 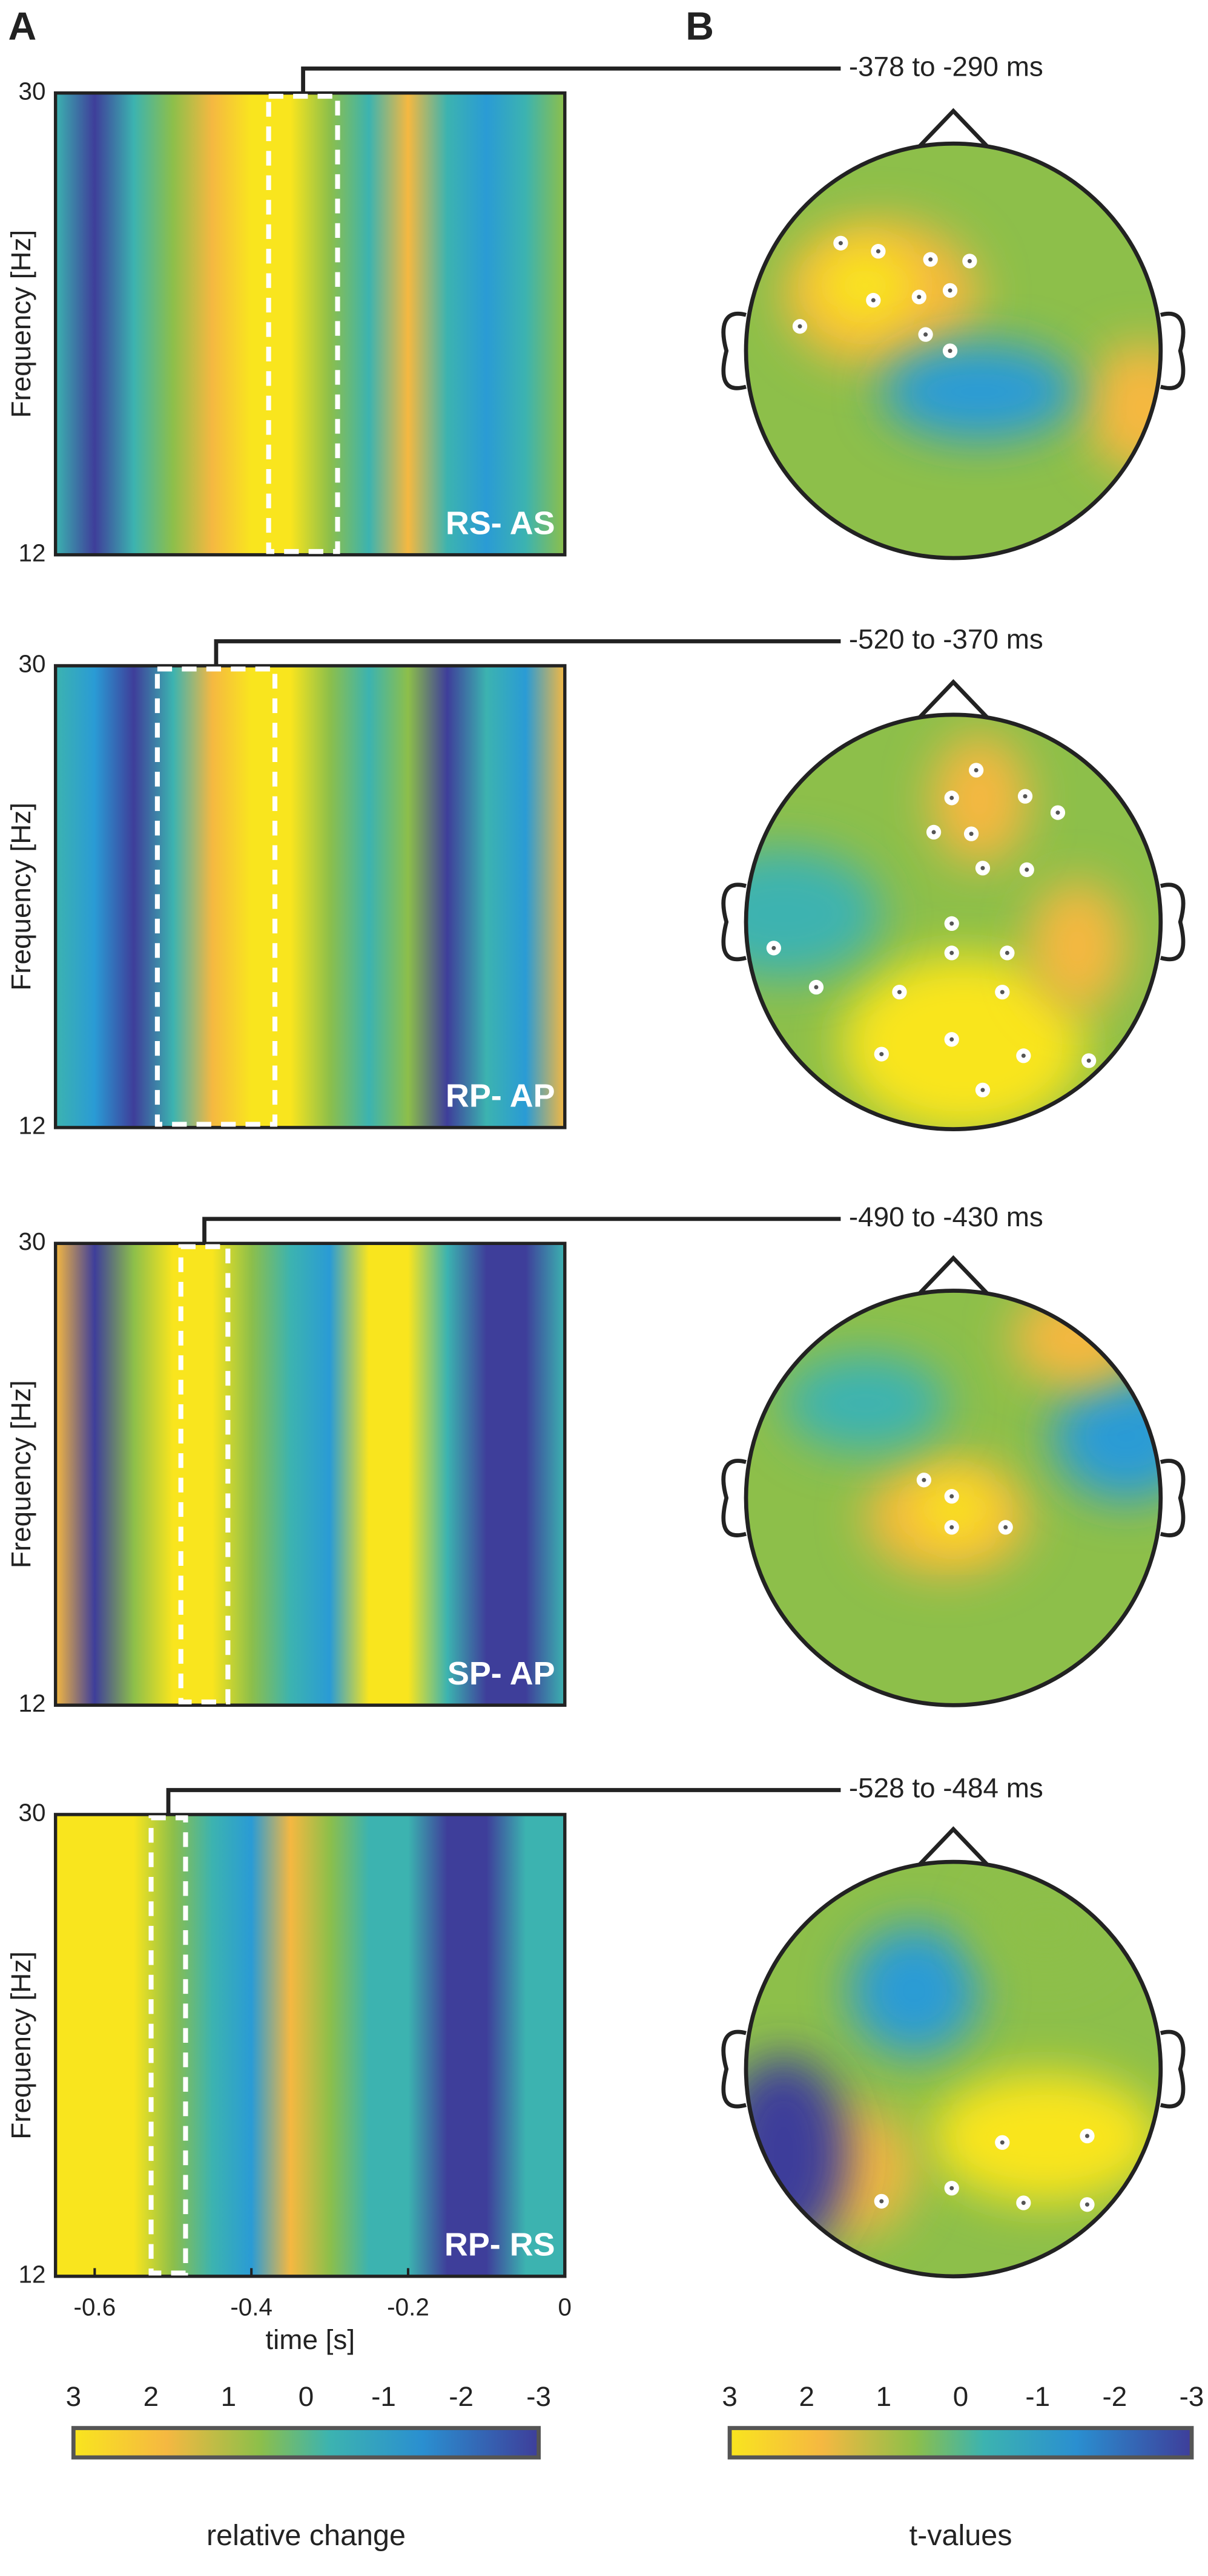 I want to click on colorbar-tick-label: 1, so click(x=884, y=2396).